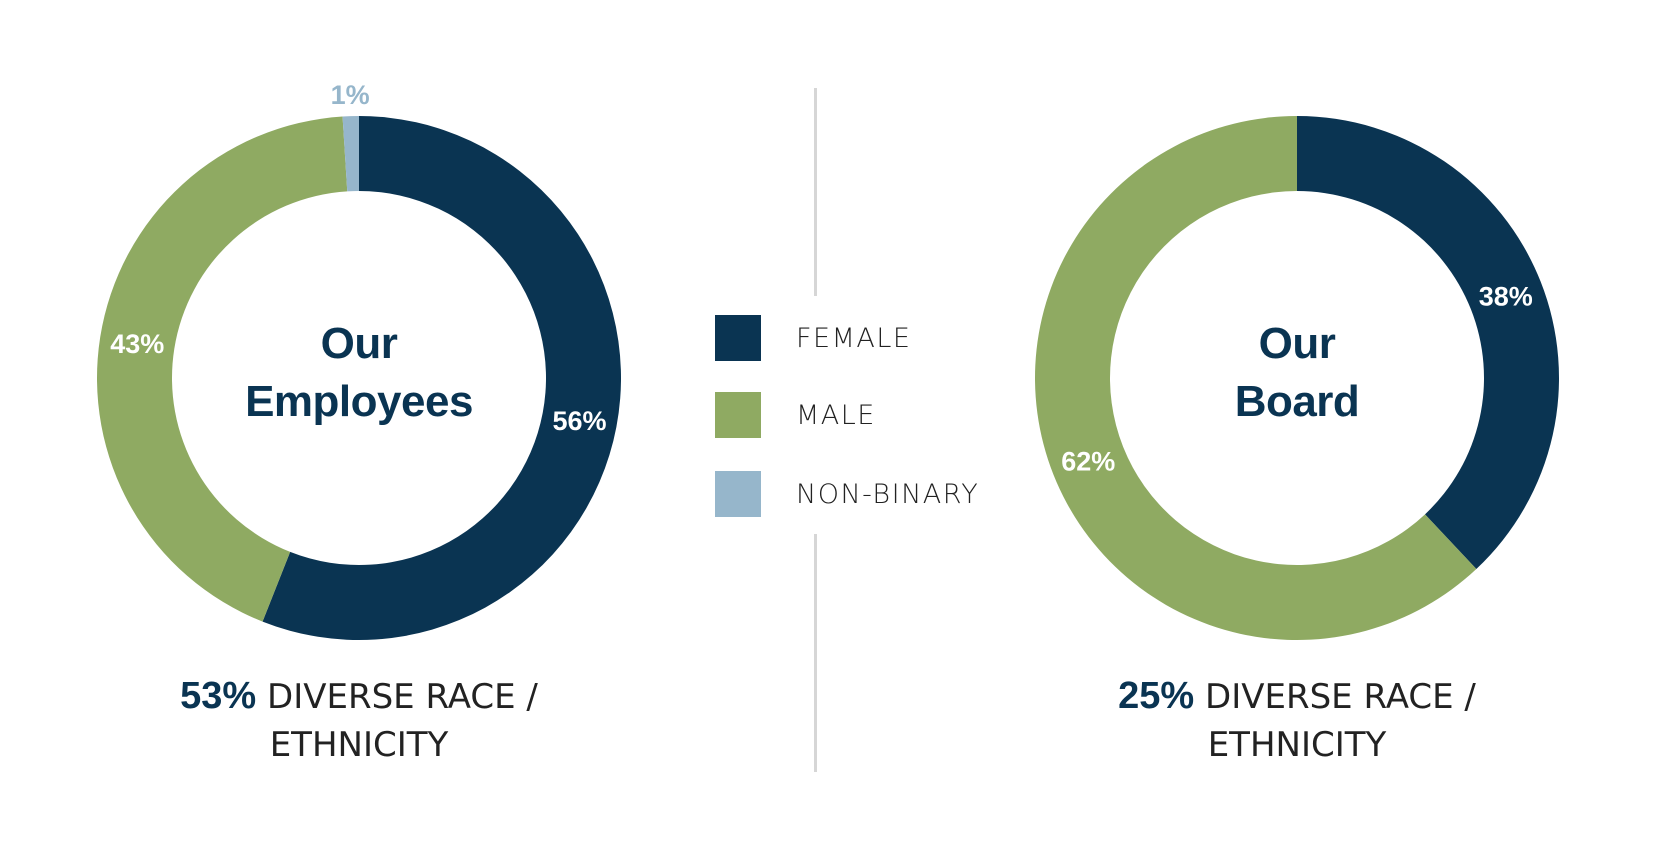 The image size is (1659, 850). Describe the element at coordinates (350, 154) in the screenshot. I see `donut-slice-non-binary` at that location.